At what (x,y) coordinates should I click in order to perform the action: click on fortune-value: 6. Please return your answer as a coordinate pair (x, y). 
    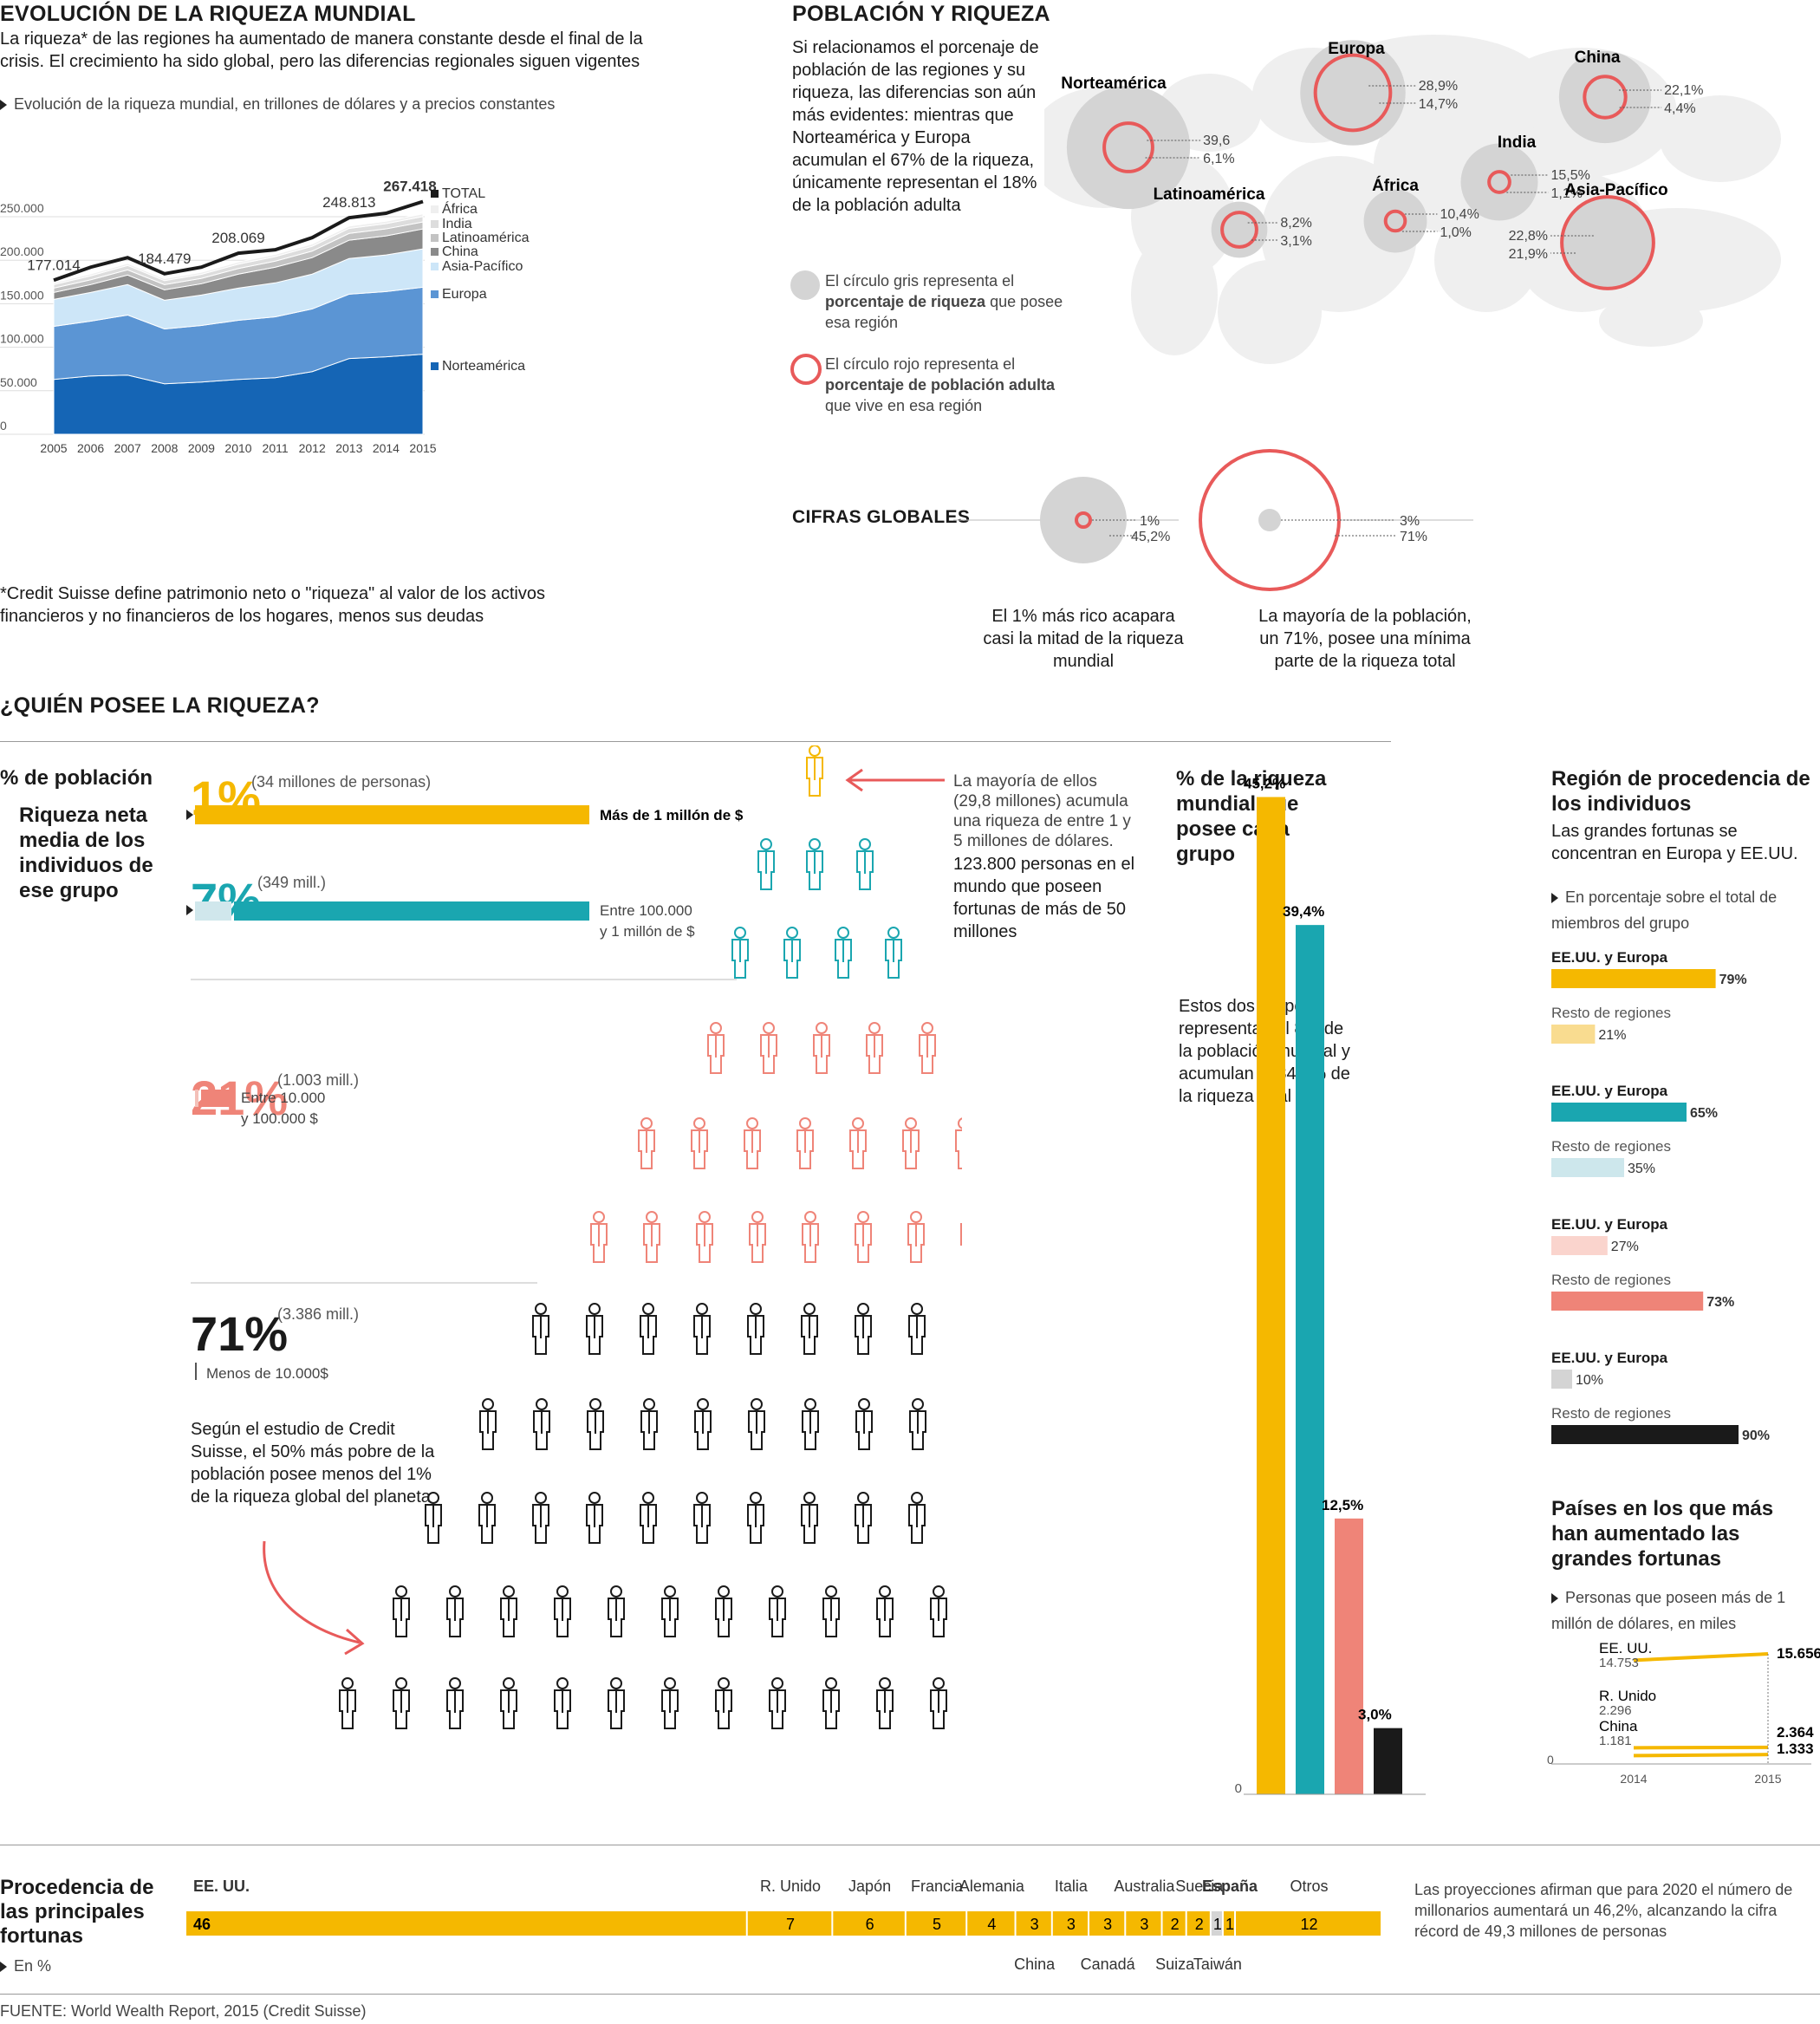
    Looking at the image, I should click on (870, 1924).